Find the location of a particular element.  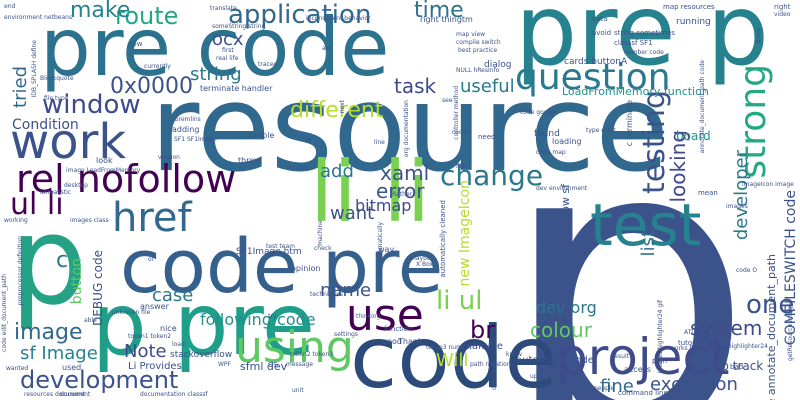

word: DEBUG code is located at coordinates (98, 288).